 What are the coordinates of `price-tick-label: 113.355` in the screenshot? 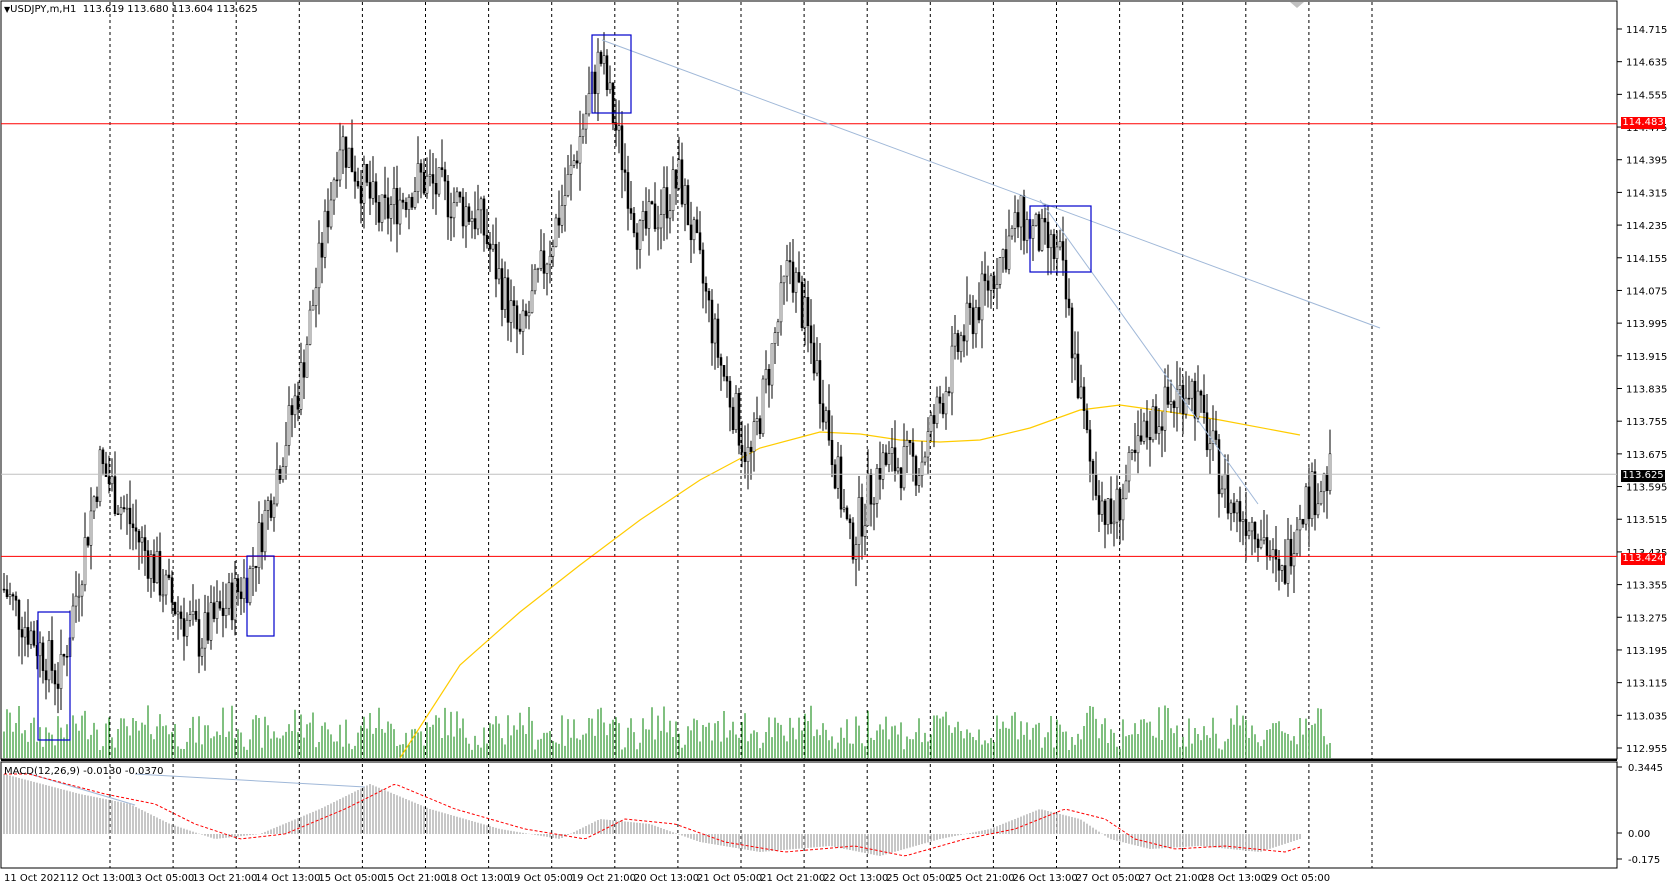 It's located at (1646, 586).